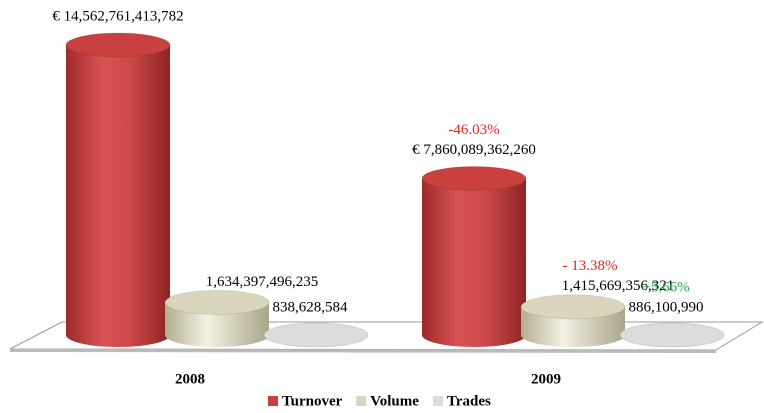 The height and width of the screenshot is (413, 764). Describe the element at coordinates (469, 400) in the screenshot. I see `legend-label: Trades` at that location.